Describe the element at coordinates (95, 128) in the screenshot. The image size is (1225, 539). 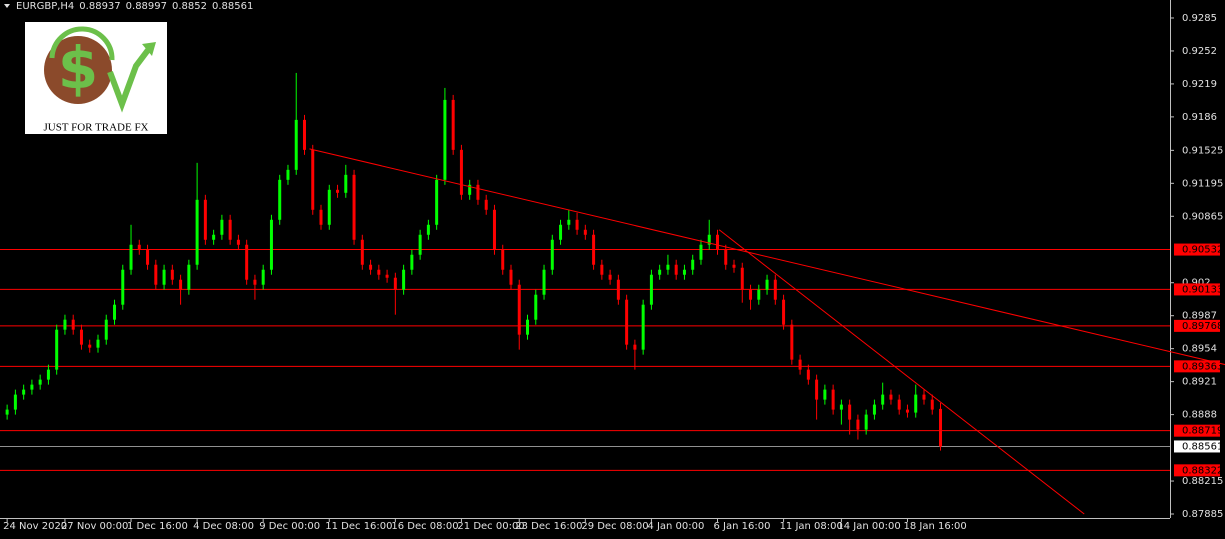
I see `logo-text: JUST FOR TRADE FX` at that location.